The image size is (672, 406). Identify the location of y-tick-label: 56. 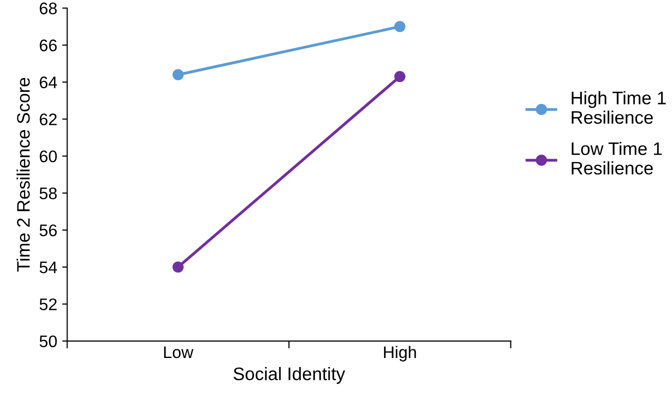
(48, 230).